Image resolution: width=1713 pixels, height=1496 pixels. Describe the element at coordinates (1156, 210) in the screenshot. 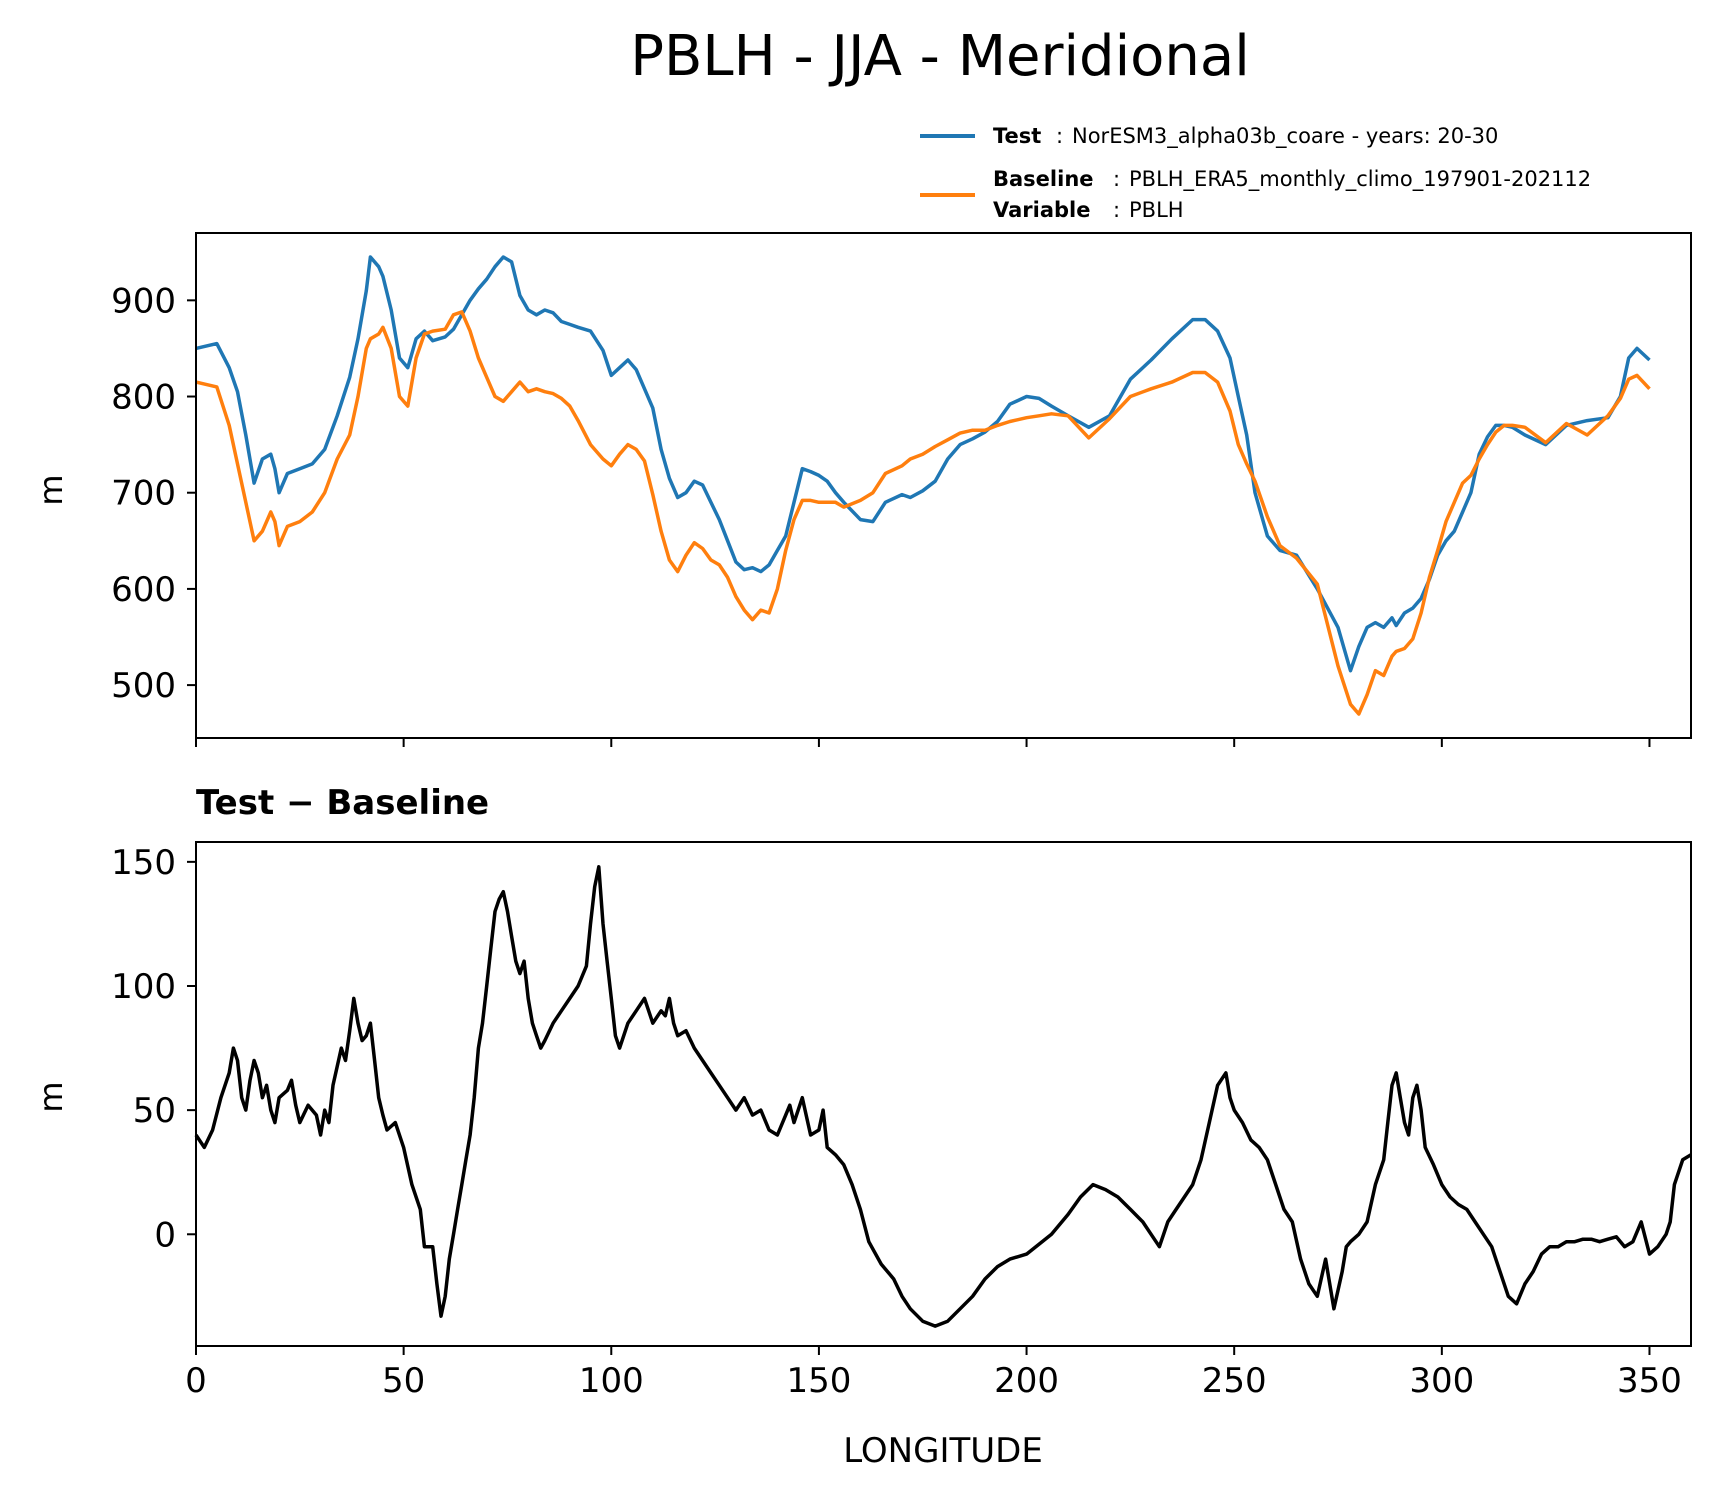

I see `legend-variable-value: PBLH` at that location.